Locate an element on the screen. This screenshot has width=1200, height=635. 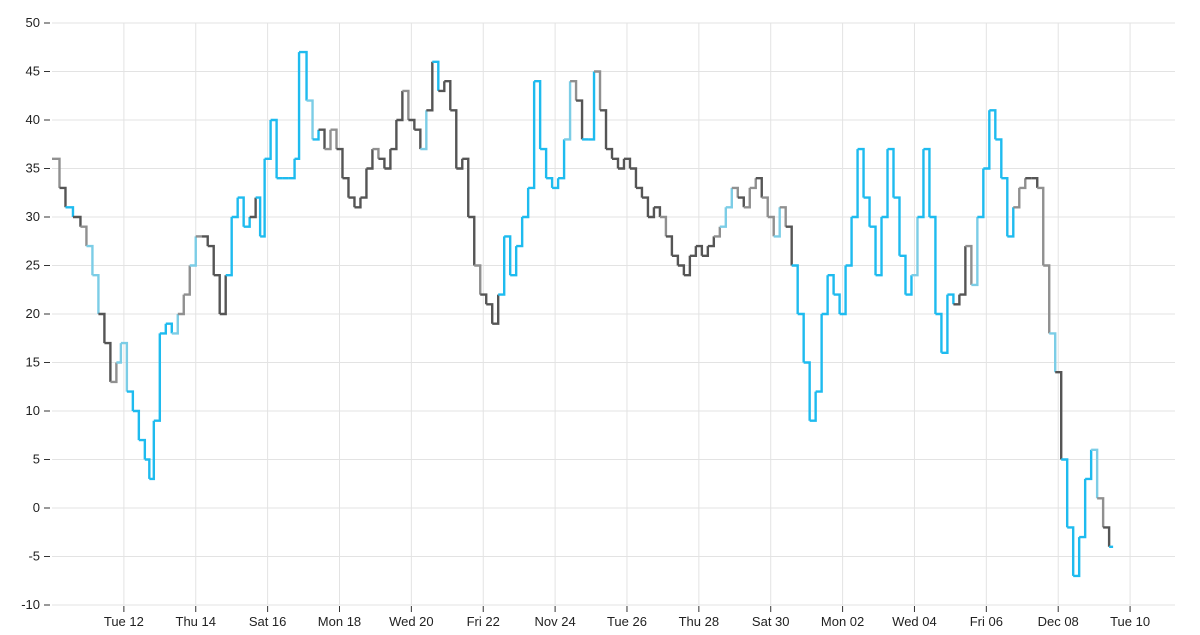
x-tick-label: Sat 30 is located at coordinates (771, 621).